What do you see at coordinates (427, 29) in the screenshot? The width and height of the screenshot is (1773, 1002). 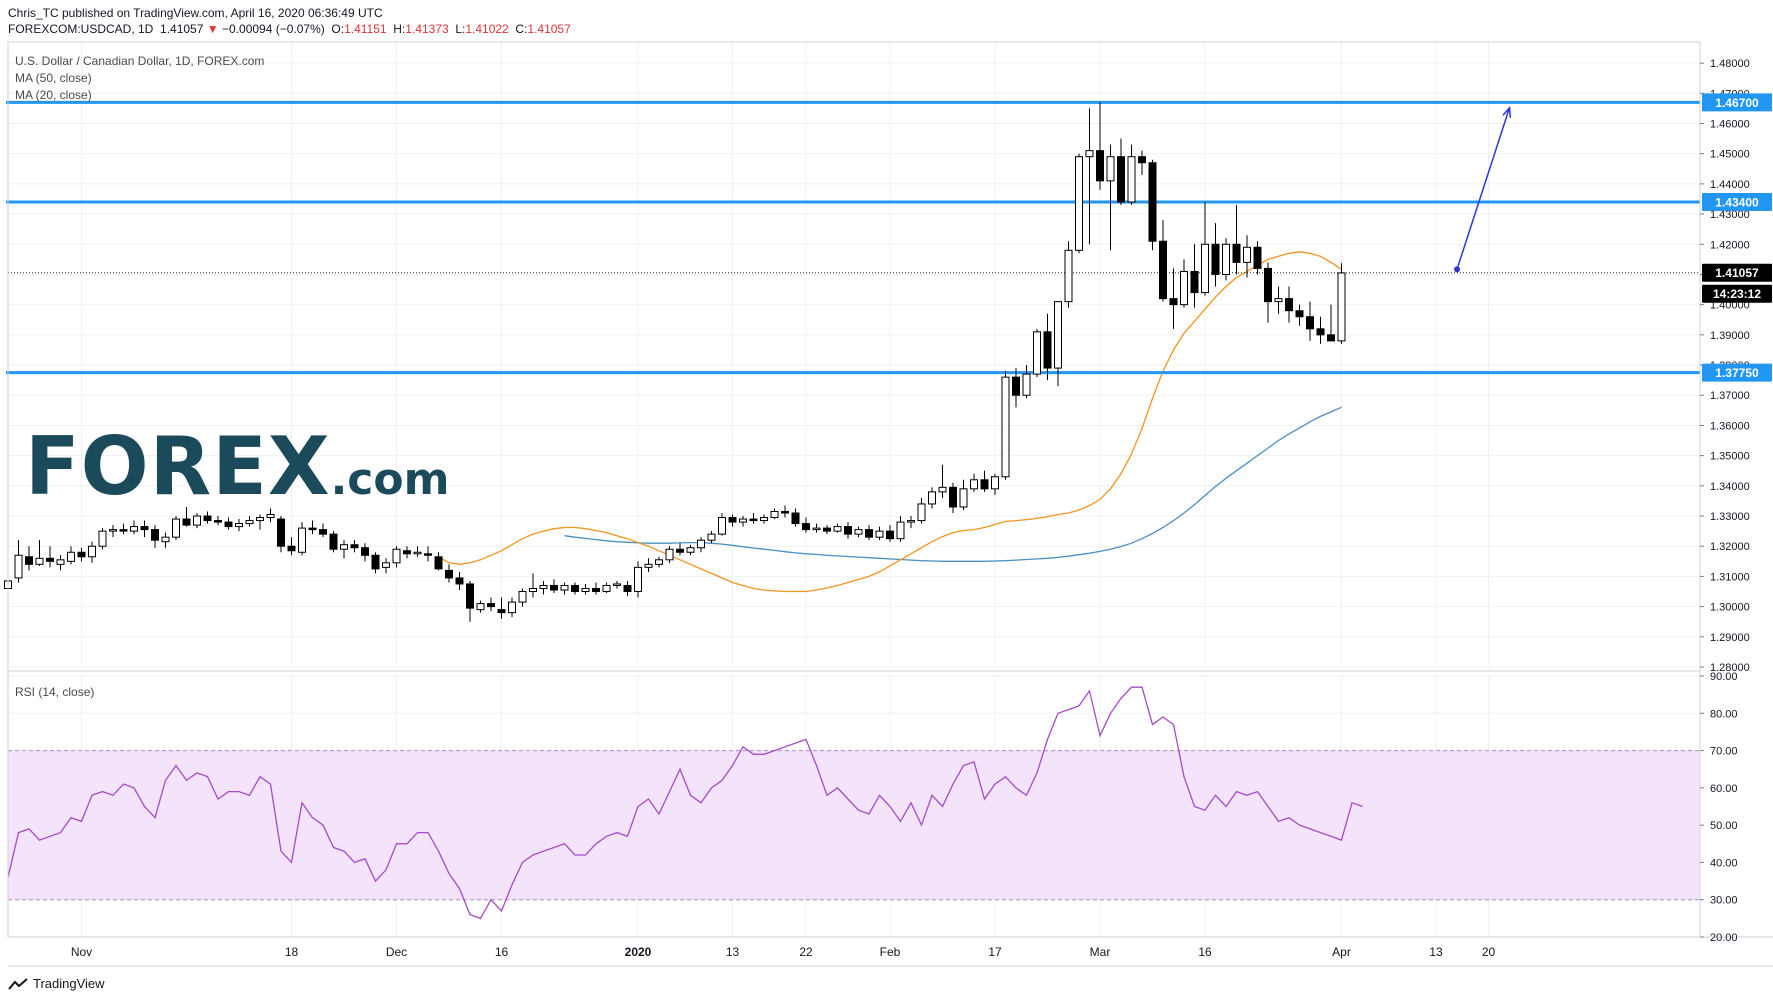 I see `high-value: 1.41373` at bounding box center [427, 29].